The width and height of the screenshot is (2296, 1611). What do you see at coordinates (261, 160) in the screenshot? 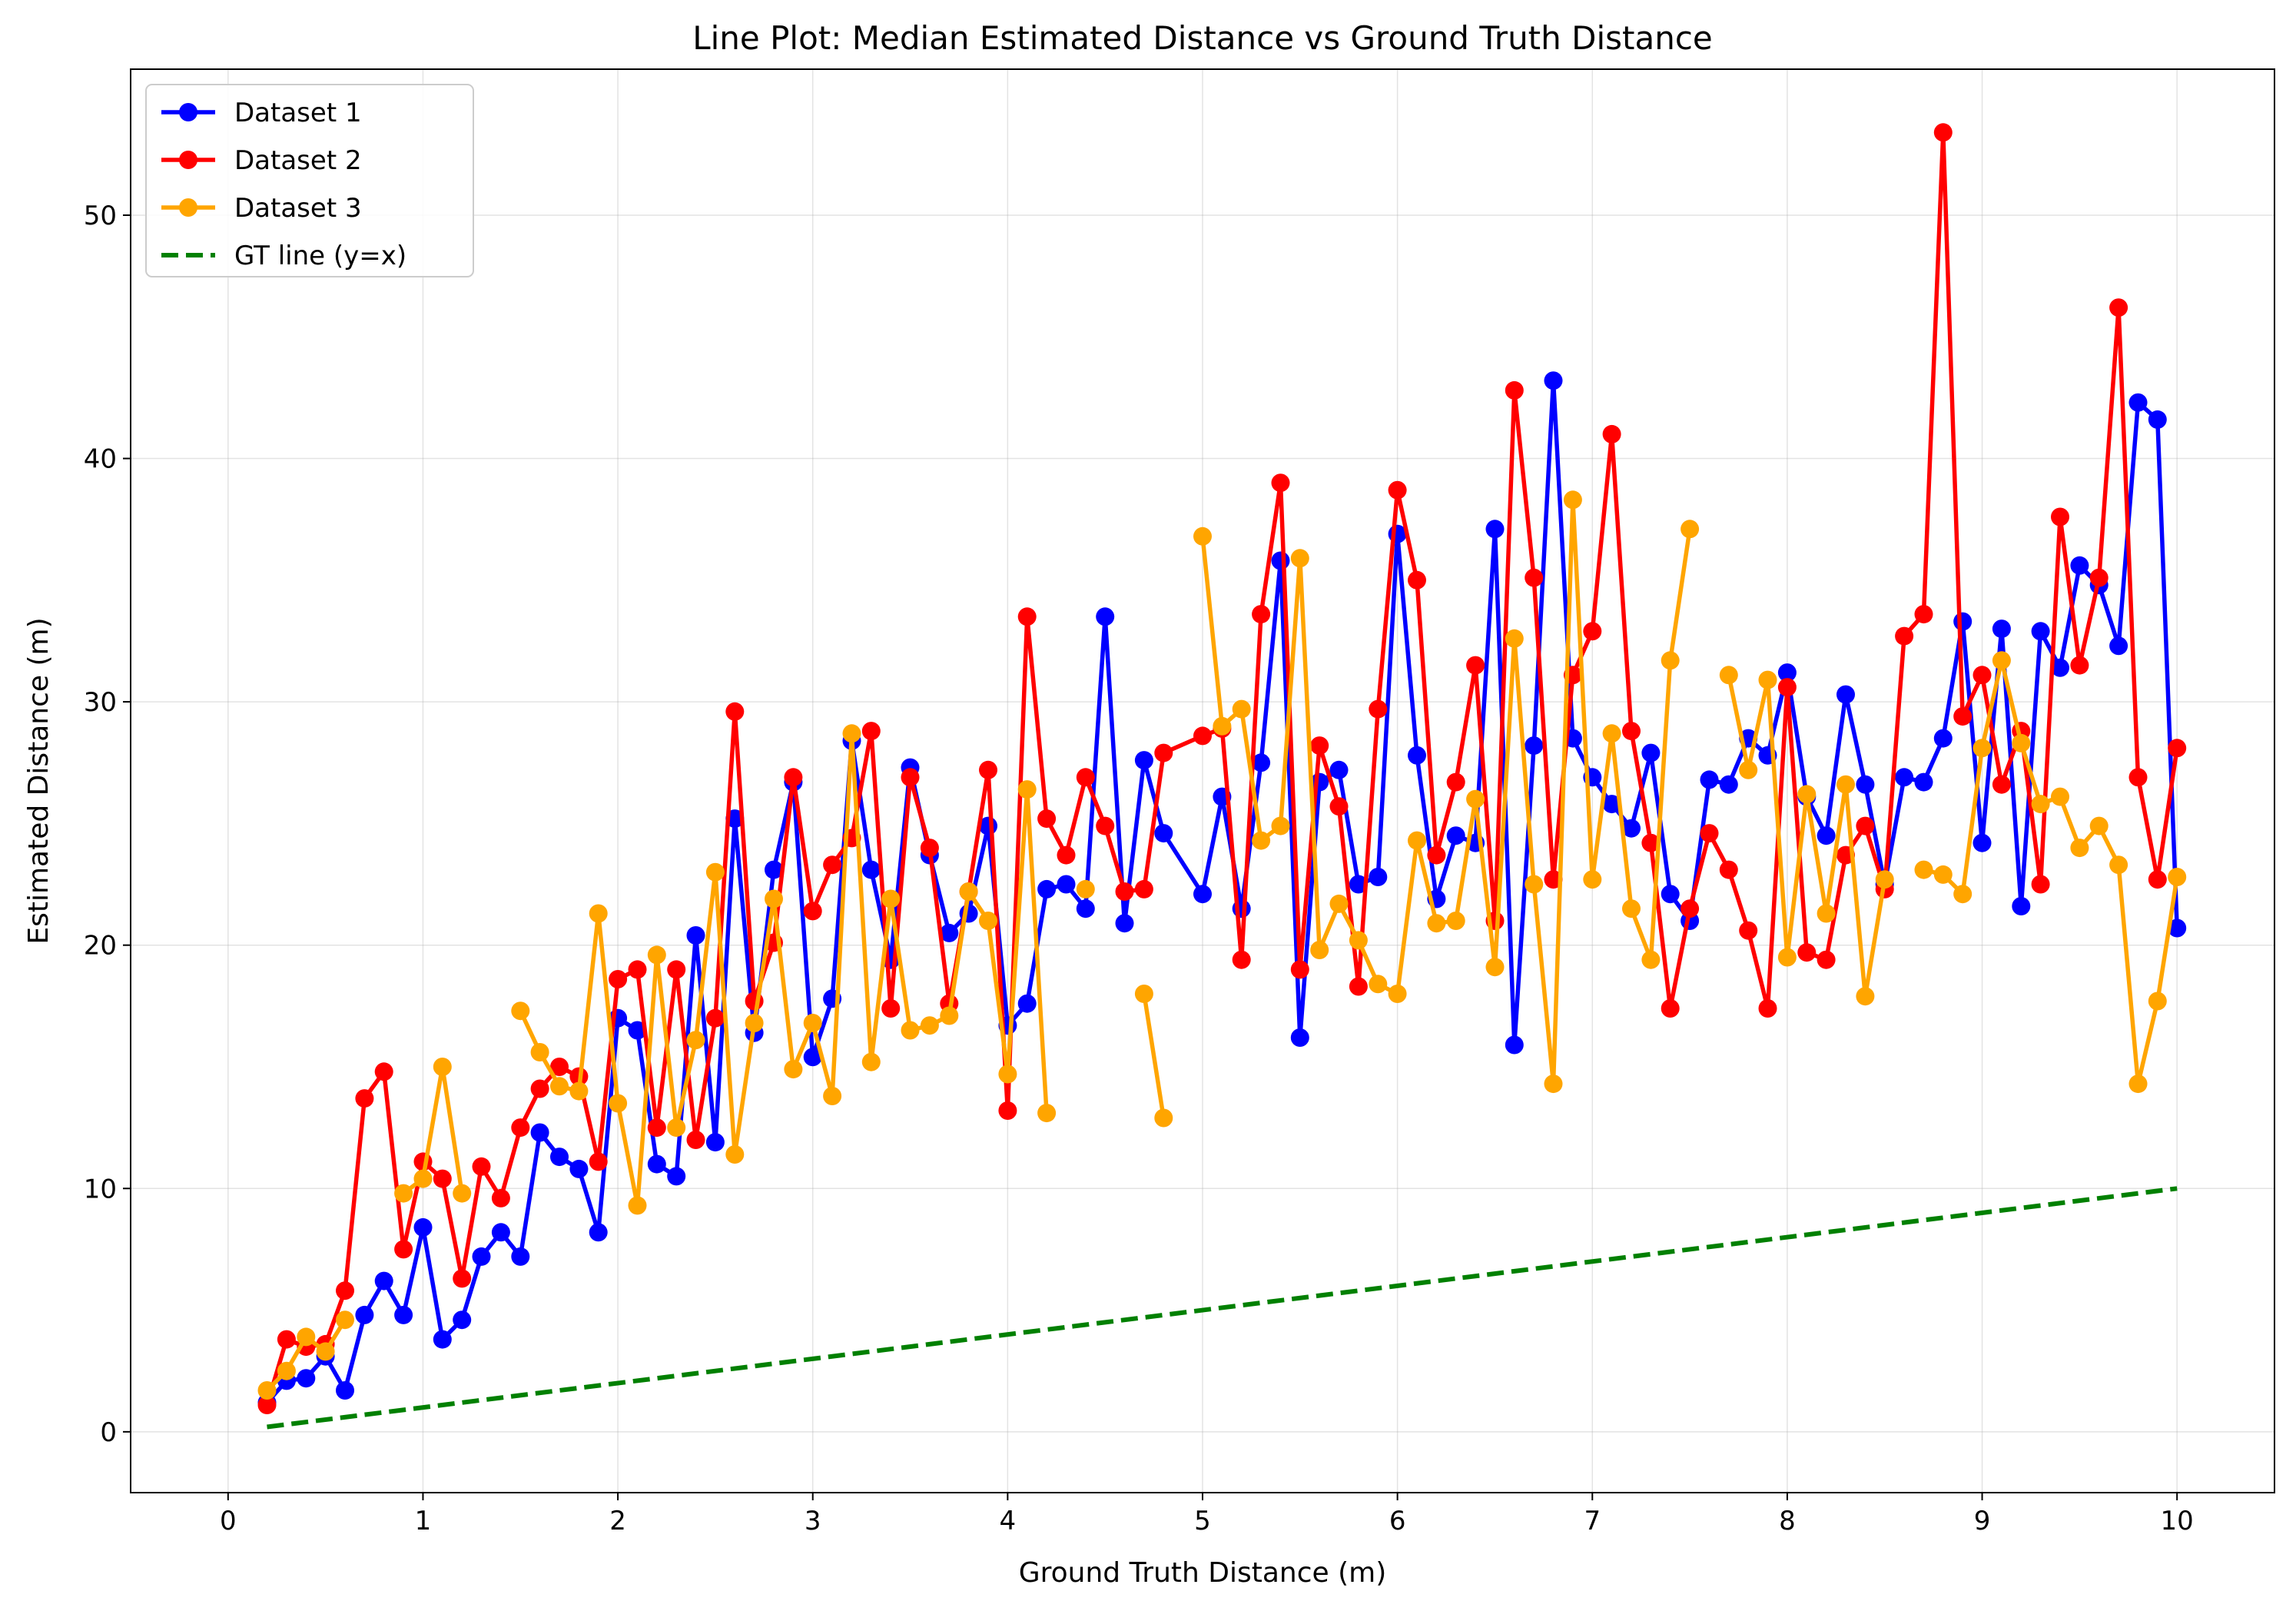
I see `legend-item: Dataset 2` at bounding box center [261, 160].